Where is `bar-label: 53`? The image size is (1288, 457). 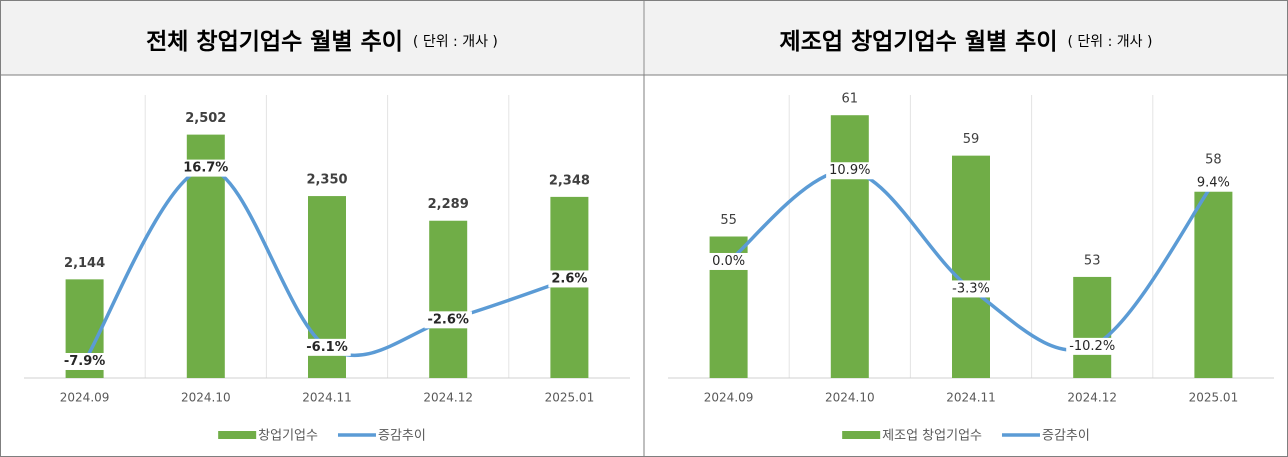
bar-label: 53 is located at coordinates (1092, 260).